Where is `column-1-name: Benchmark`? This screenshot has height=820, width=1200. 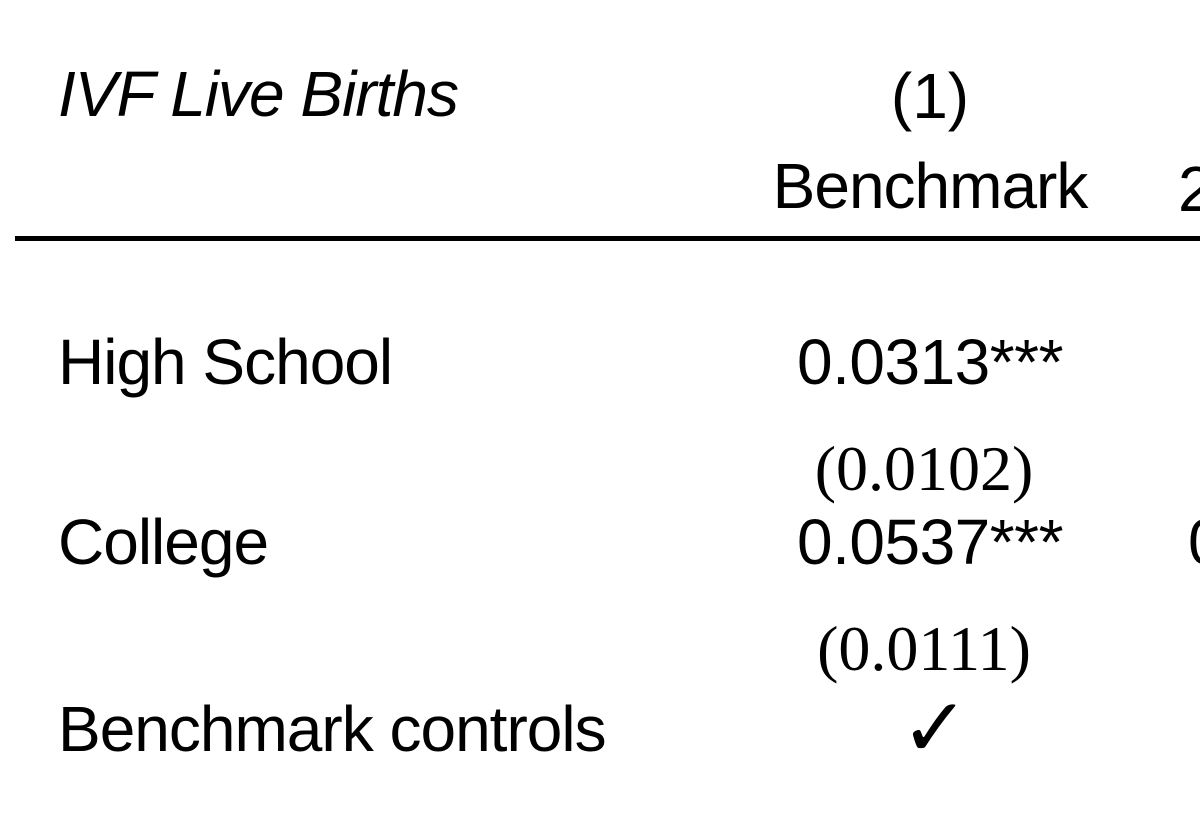
column-1-name: Benchmark is located at coordinates (930, 186).